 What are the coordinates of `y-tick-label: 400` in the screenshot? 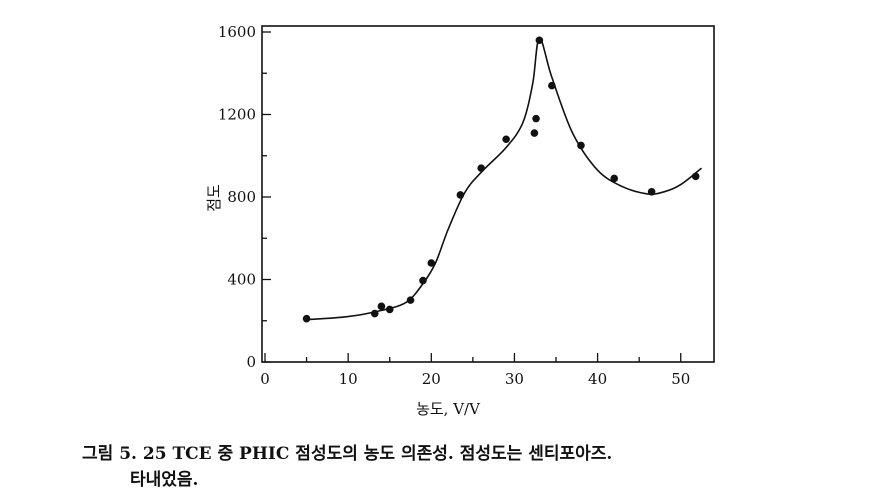 It's located at (241, 280).